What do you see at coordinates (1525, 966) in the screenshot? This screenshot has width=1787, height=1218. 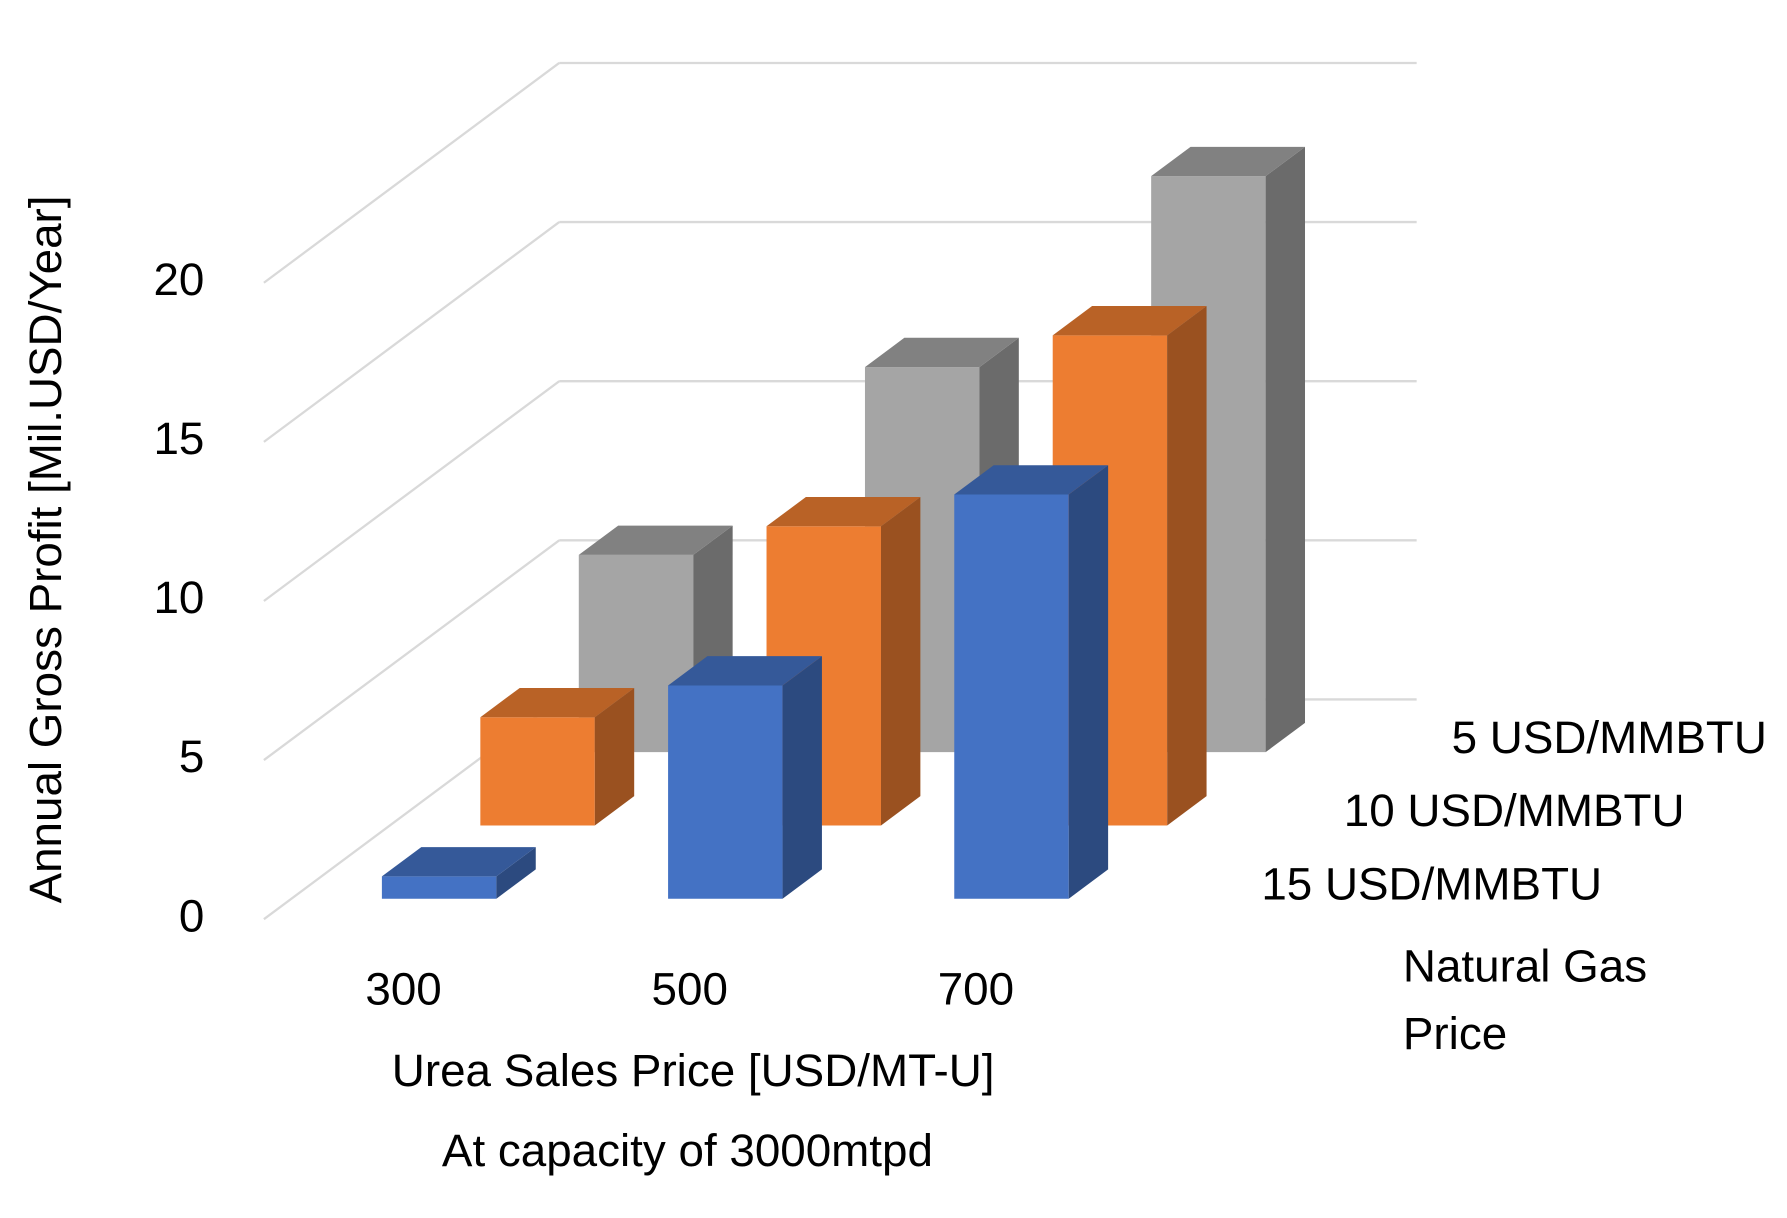 I see `depth-axis-title: Natural Gas` at bounding box center [1525, 966].